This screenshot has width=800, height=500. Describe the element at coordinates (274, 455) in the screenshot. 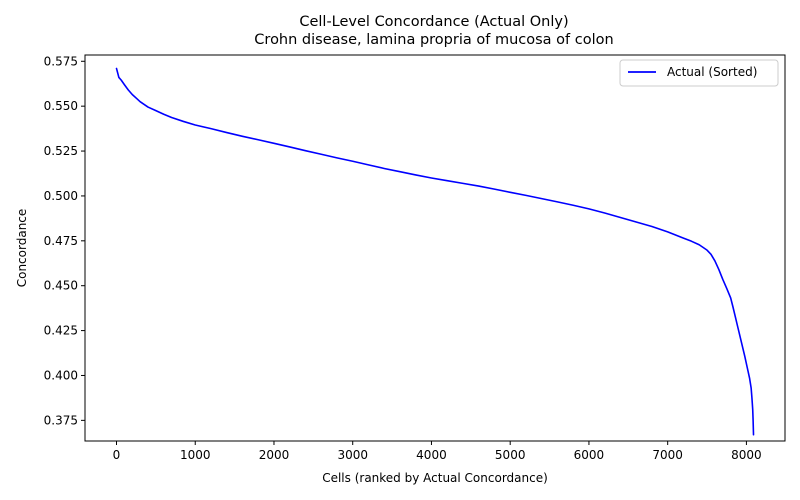

I see `x-tick-label: 2000` at that location.